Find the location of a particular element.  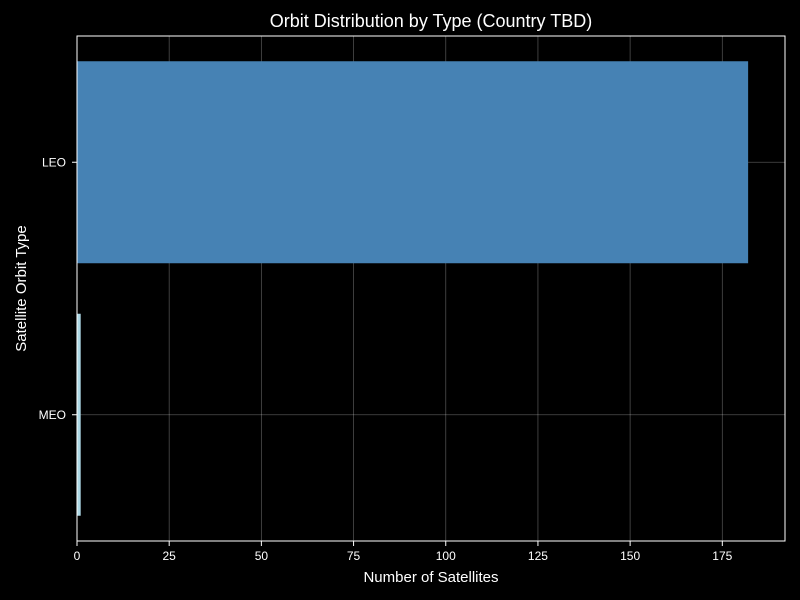

y-tick-label: MEO is located at coordinates (52, 415).